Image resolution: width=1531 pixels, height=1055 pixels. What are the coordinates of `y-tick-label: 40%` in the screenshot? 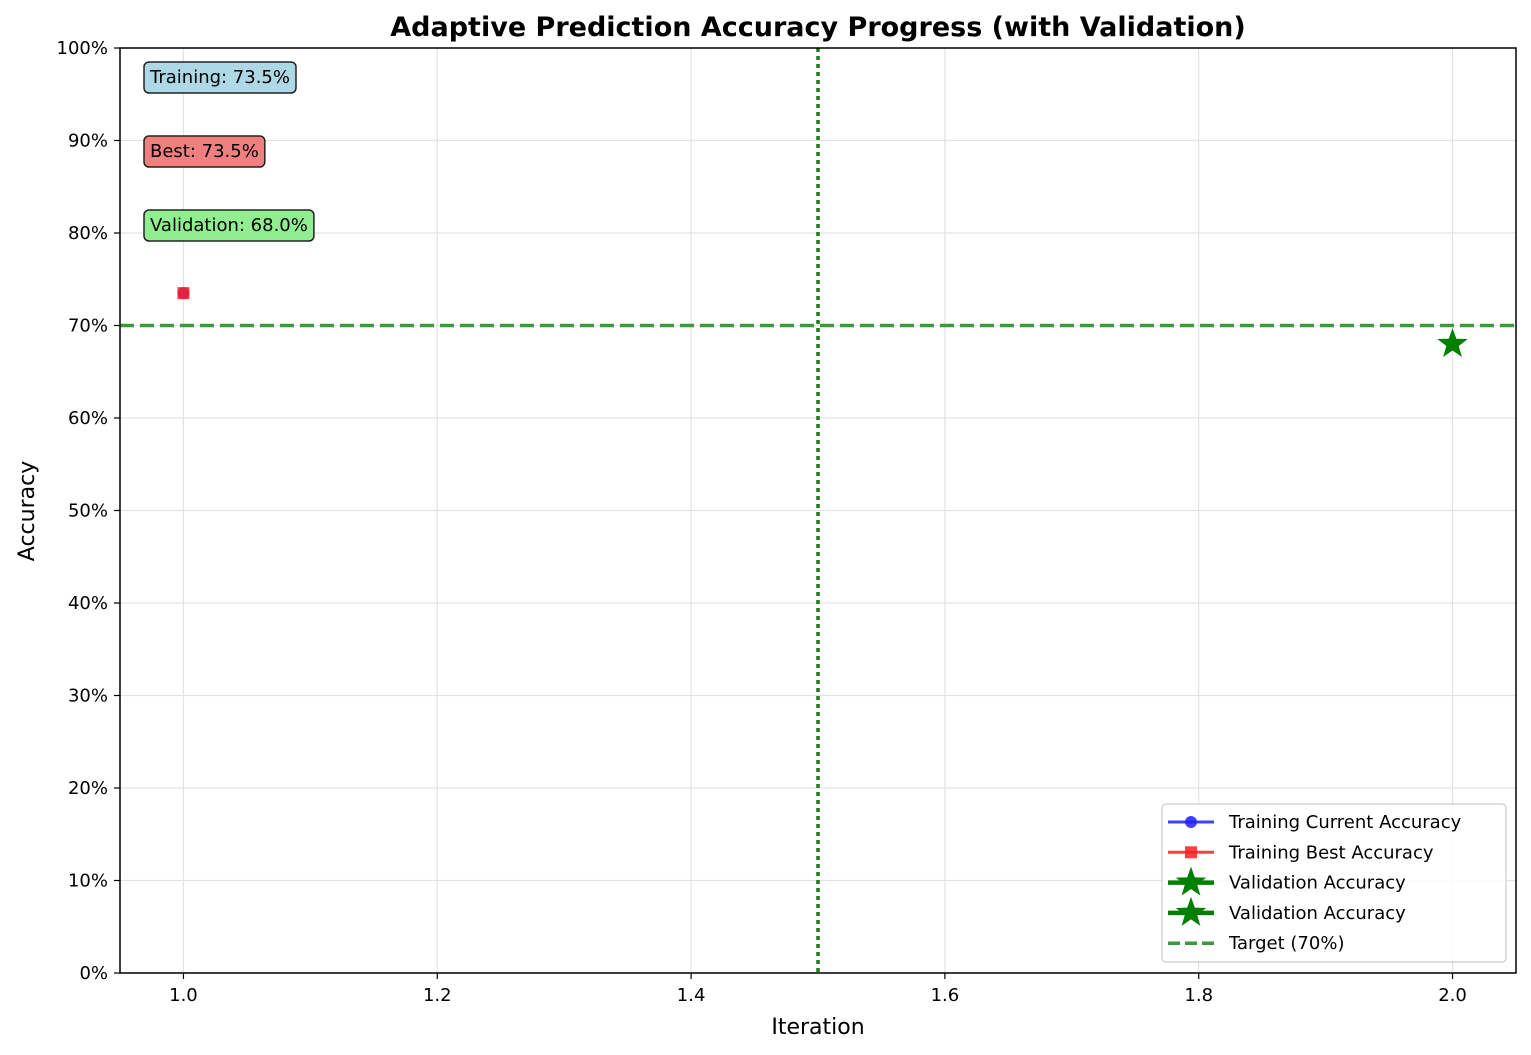 It's located at (88, 603).